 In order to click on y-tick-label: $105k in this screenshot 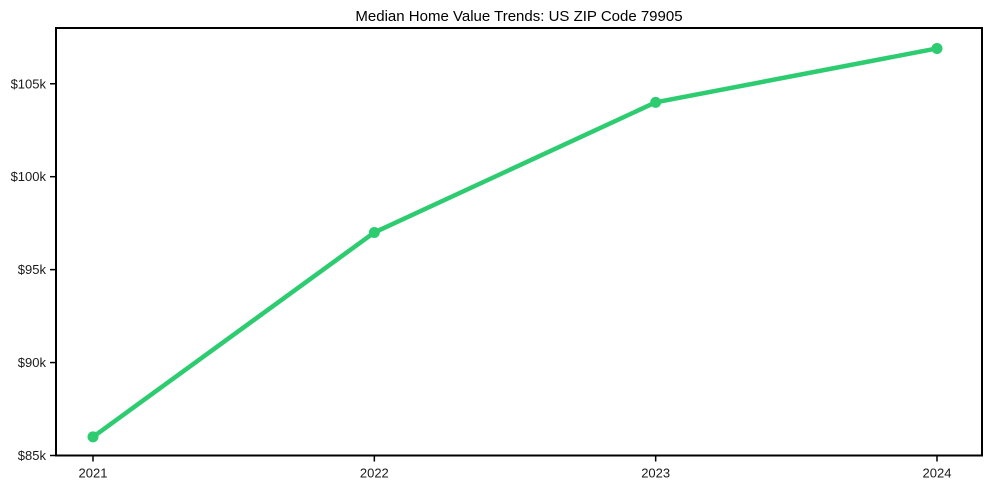, I will do `click(29, 83)`.